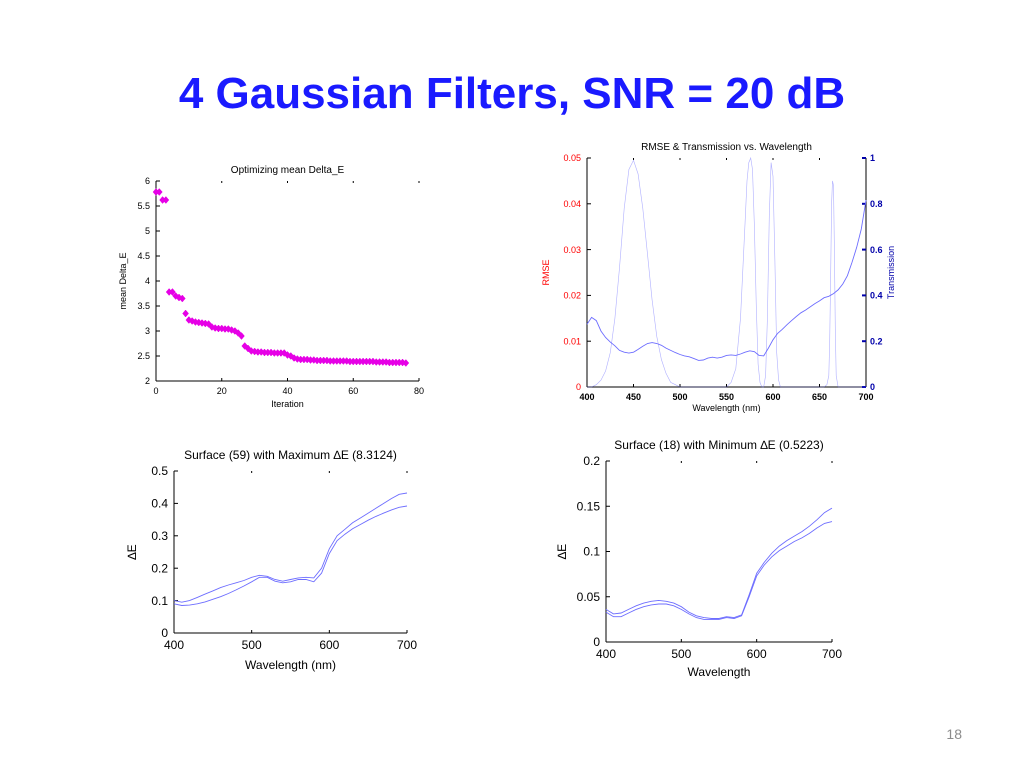 This screenshot has height=768, width=1024. What do you see at coordinates (572, 204) in the screenshot?
I see `y-tick-label: 0.04` at bounding box center [572, 204].